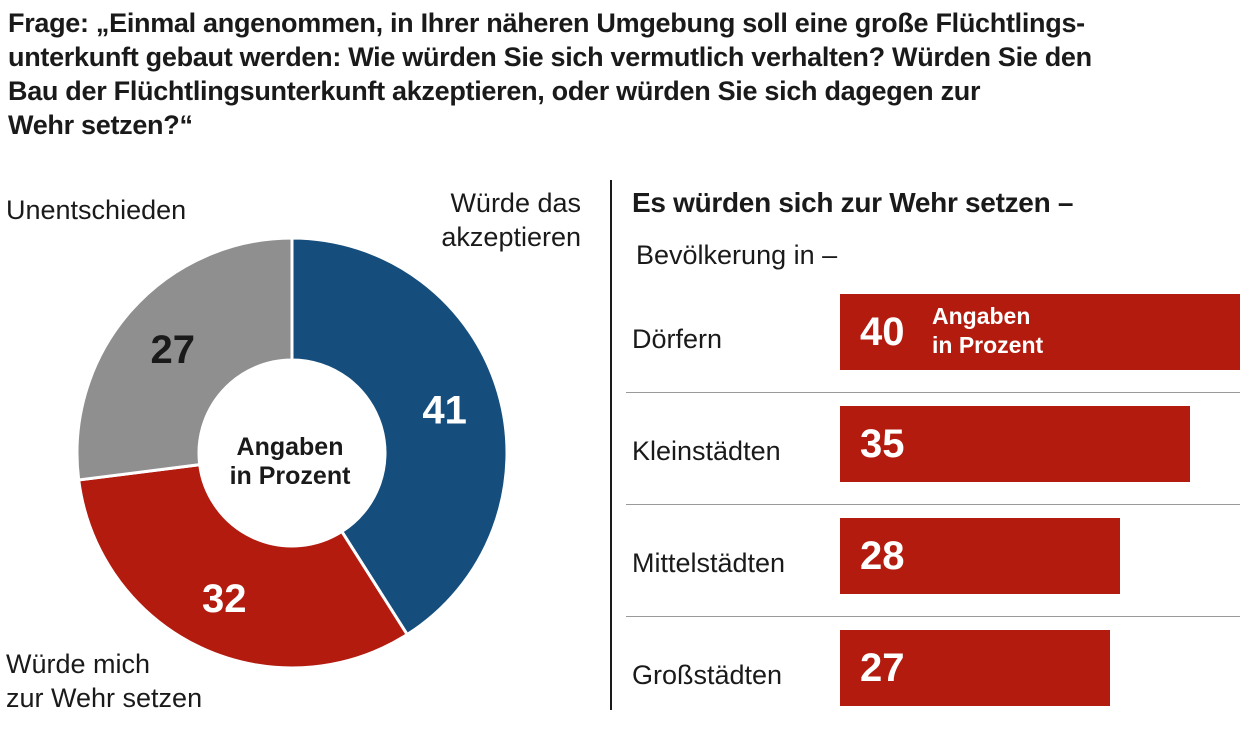  What do you see at coordinates (611, 445) in the screenshot?
I see `vertical-divider` at bounding box center [611, 445].